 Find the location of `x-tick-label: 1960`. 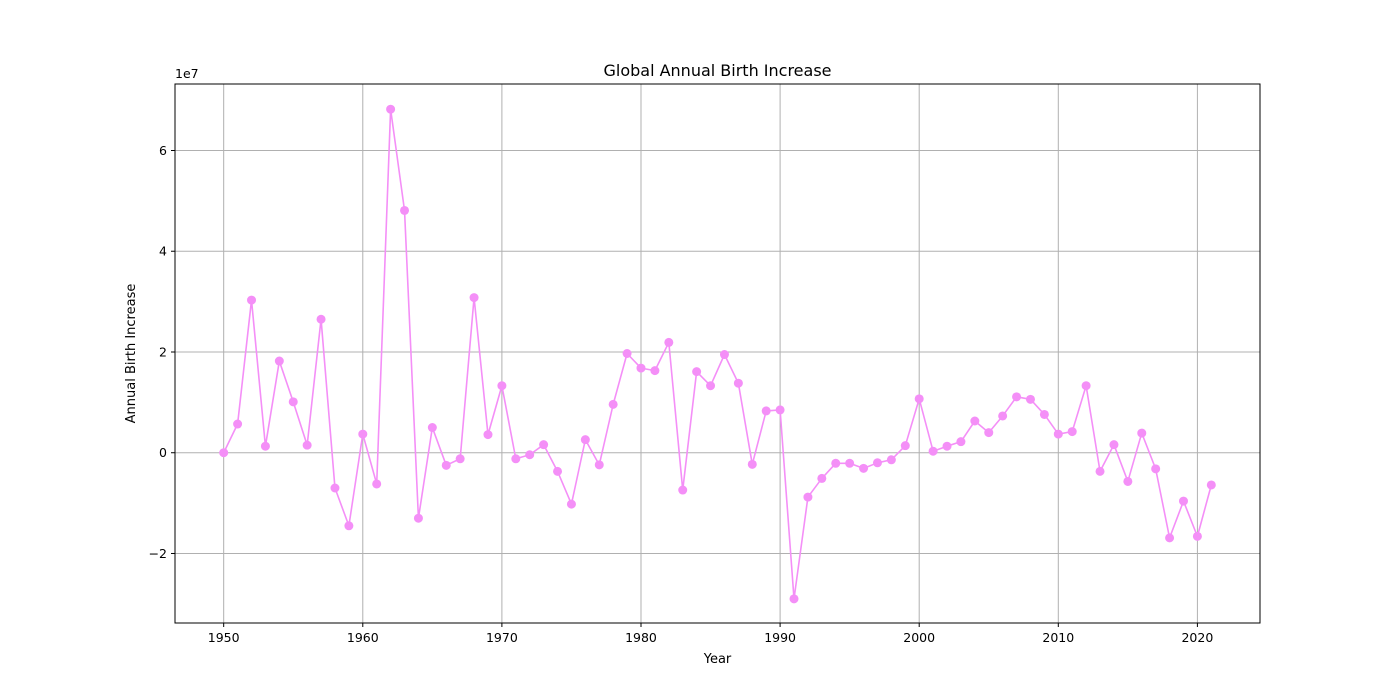

x-tick-label: 1960 is located at coordinates (363, 637).